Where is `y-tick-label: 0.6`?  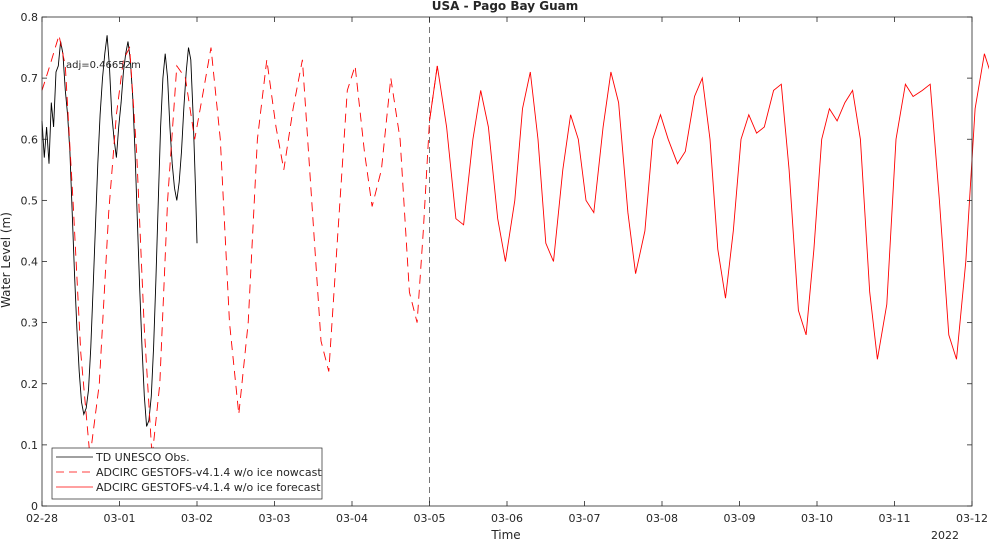 y-tick-label: 0.6 is located at coordinates (30, 139).